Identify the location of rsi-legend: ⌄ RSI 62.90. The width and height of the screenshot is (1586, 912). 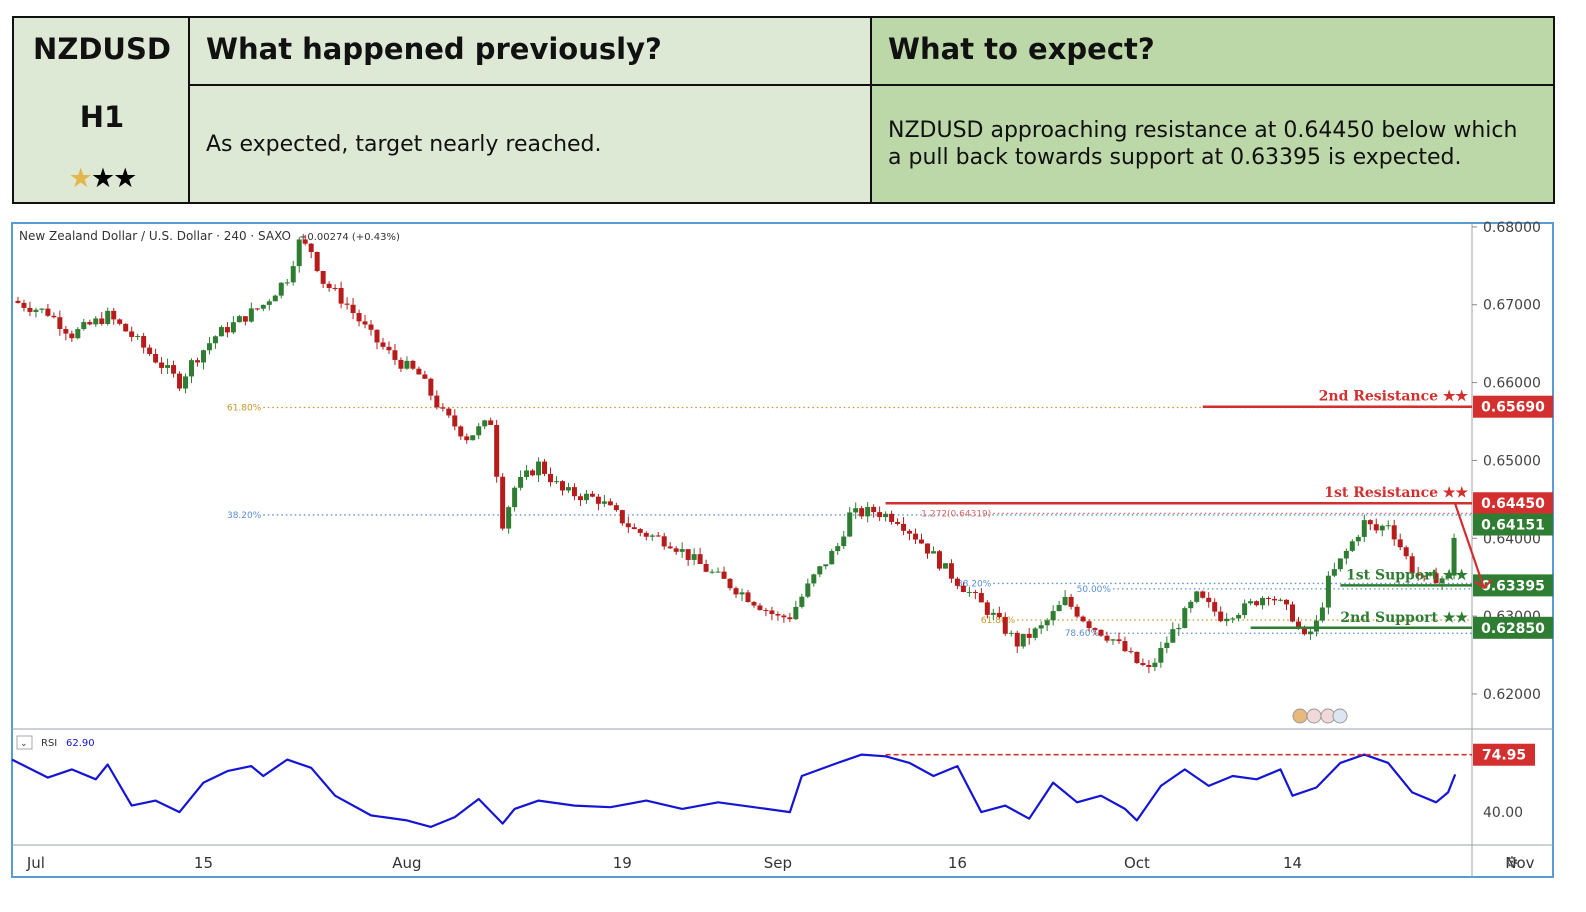
(55, 742).